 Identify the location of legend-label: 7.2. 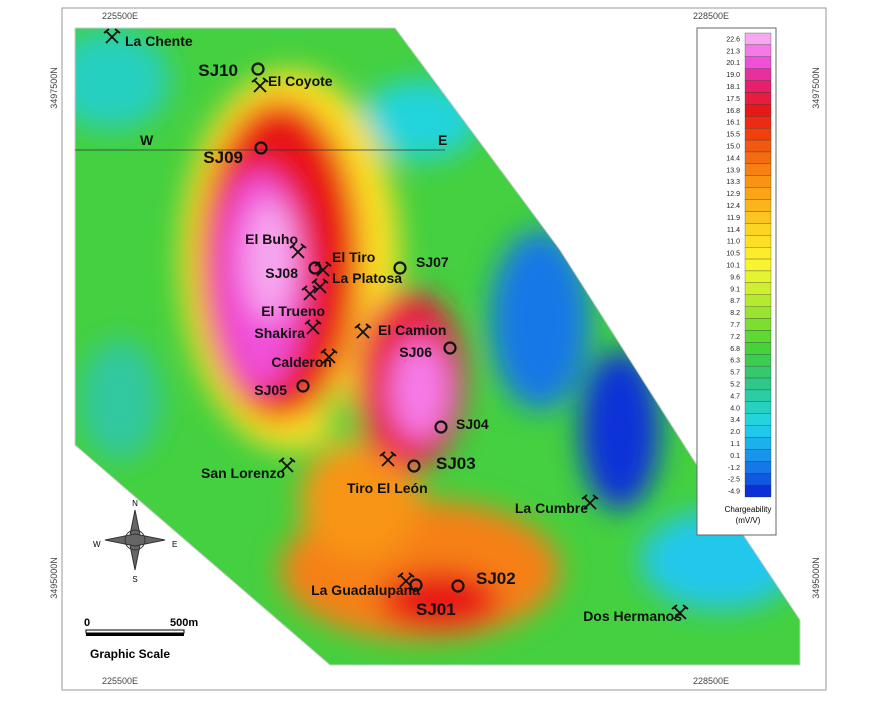
(735, 337).